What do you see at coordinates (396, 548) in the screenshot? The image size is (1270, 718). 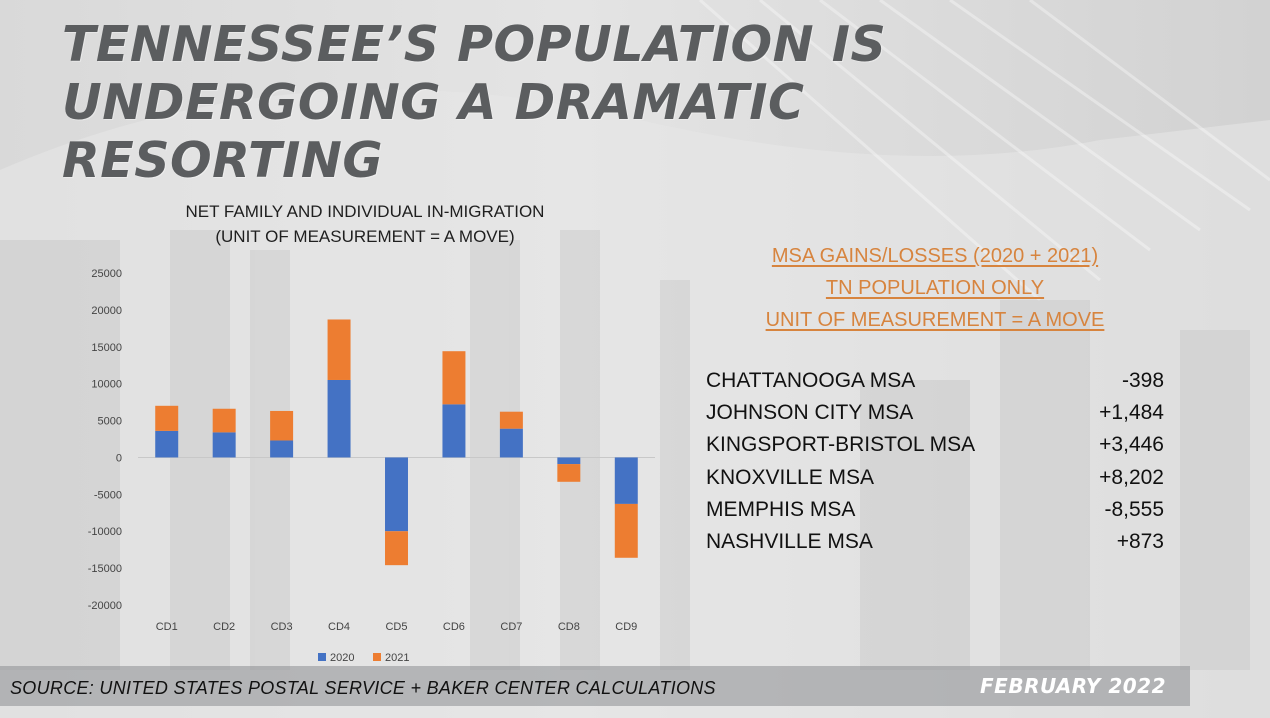 I see `bar-cd5-2021` at bounding box center [396, 548].